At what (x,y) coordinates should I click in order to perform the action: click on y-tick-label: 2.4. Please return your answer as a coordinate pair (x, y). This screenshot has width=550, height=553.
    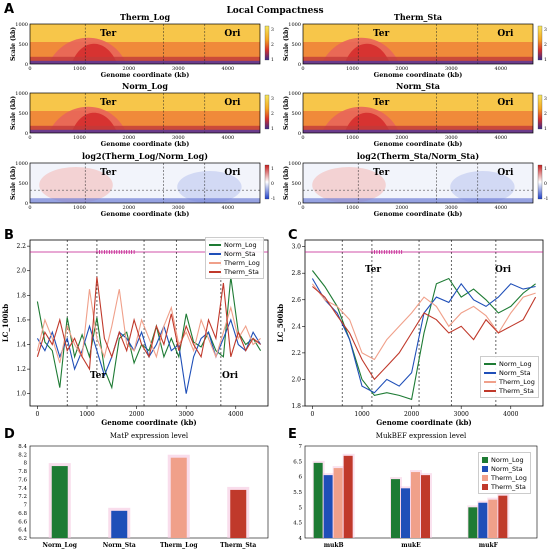
    Looking at the image, I should click on (296, 326).